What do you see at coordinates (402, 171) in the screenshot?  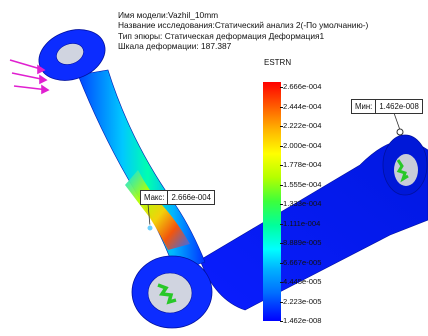 I see `right-contact-patch` at bounding box center [402, 171].